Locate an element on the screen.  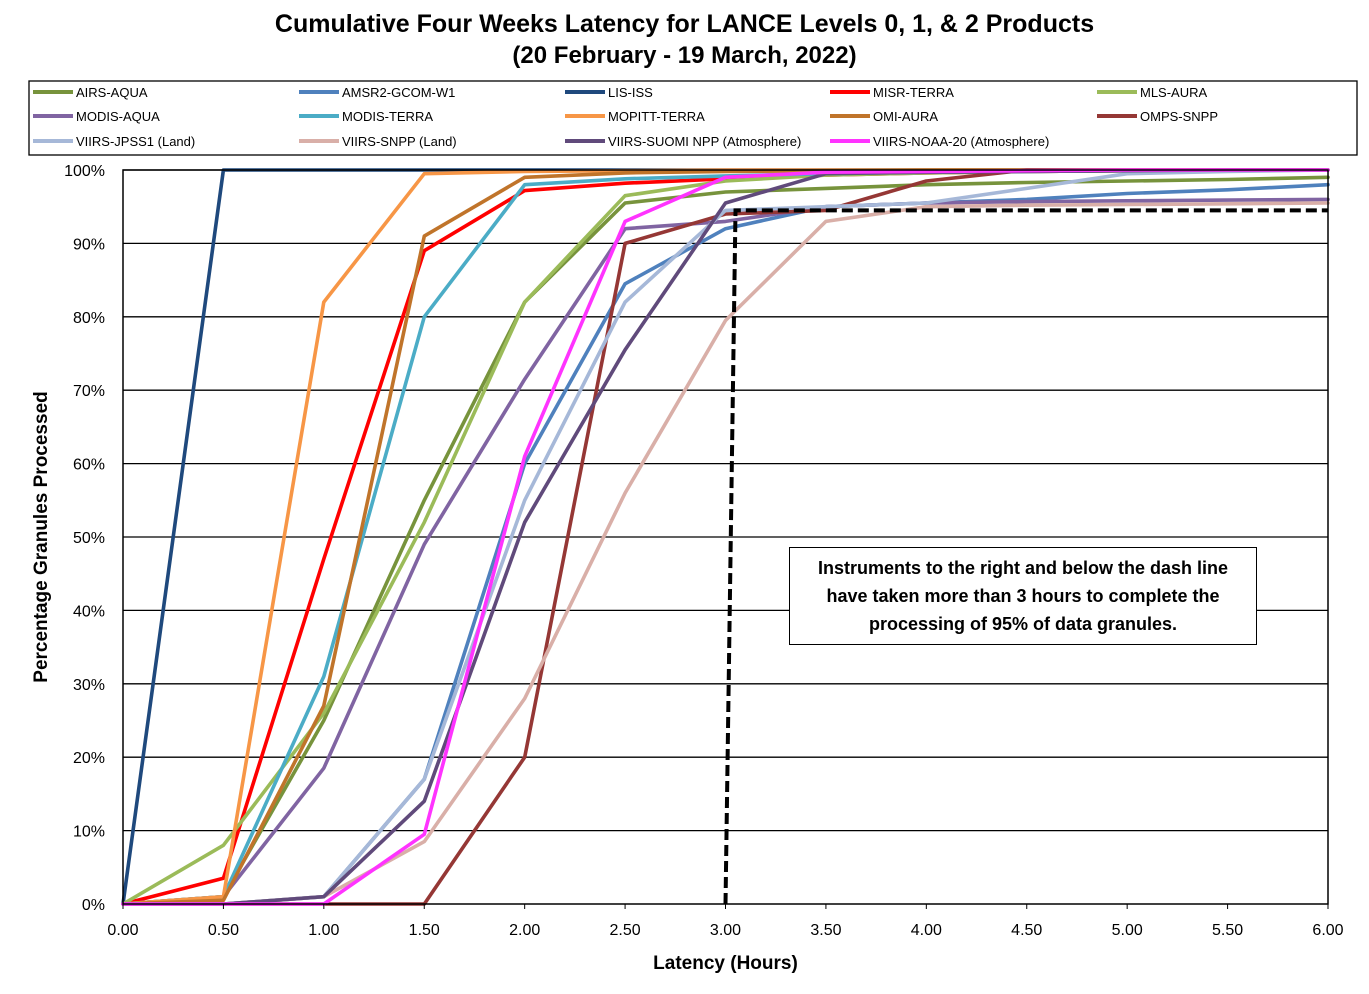
x-tick-label: 5.50 is located at coordinates (1227, 930).